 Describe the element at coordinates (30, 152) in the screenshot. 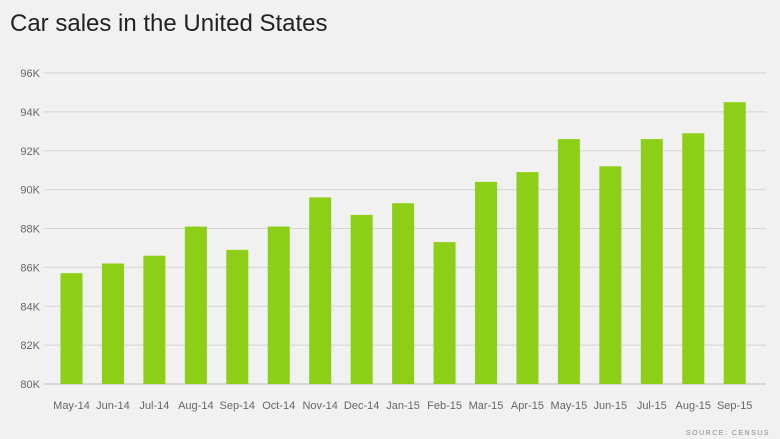

I see `y-tick-label: 92K` at that location.